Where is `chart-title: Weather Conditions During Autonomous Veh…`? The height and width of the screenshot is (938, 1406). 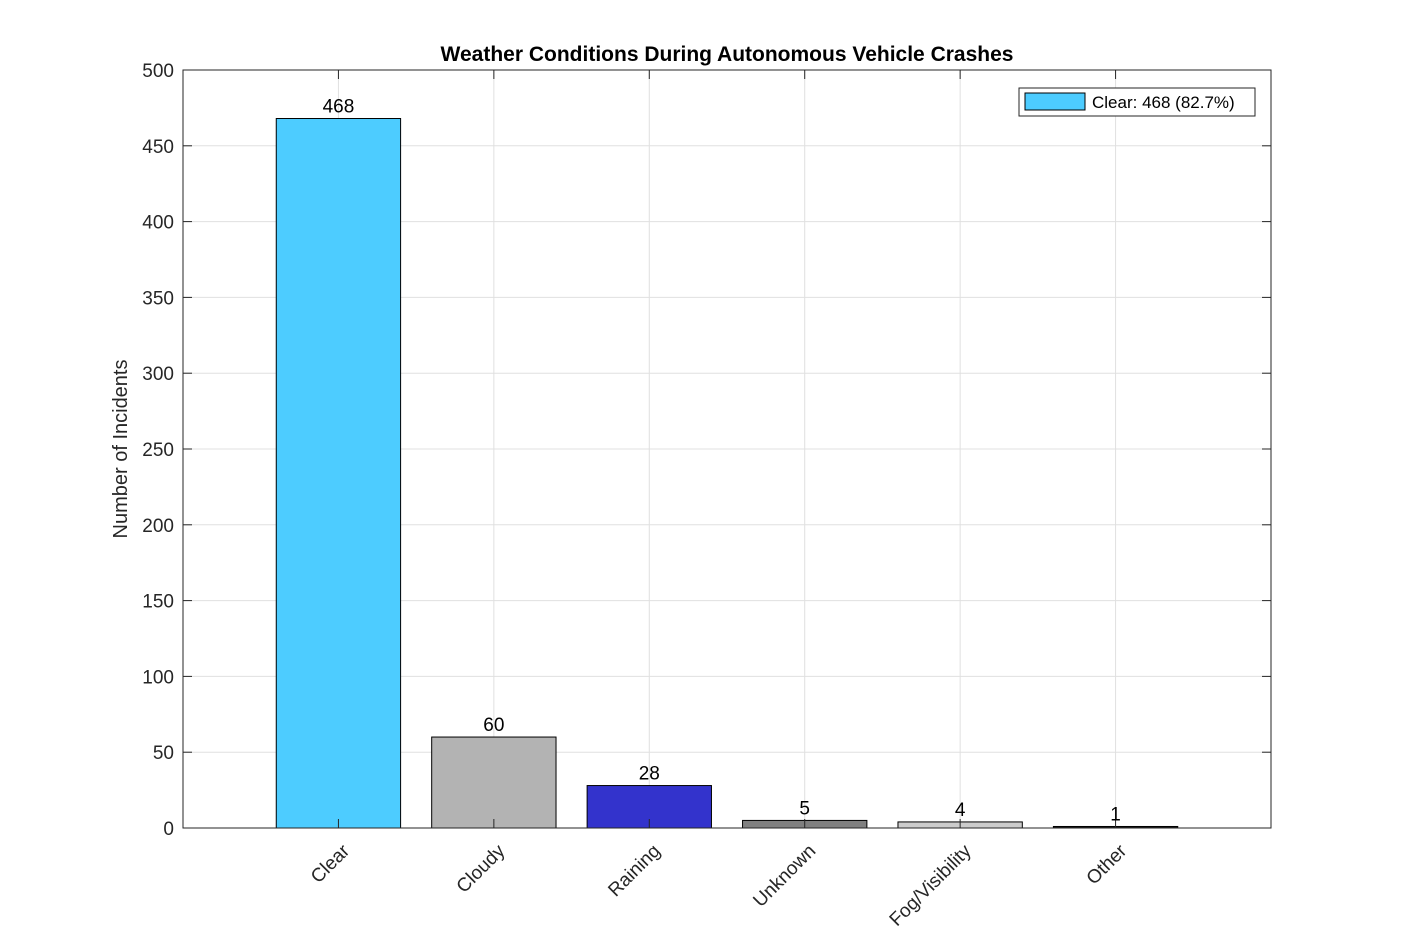 chart-title: Weather Conditions During Autonomous Veh… is located at coordinates (727, 54).